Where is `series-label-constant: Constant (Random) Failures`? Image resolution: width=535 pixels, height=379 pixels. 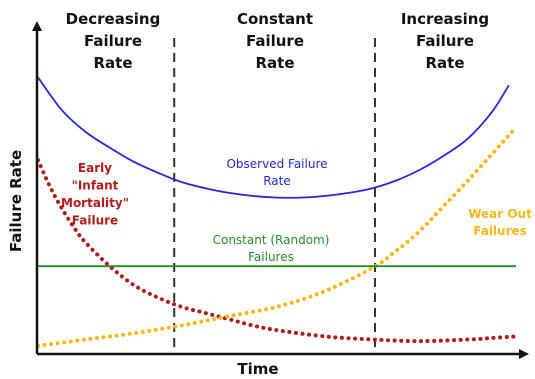
series-label-constant: Constant (Random) Failures is located at coordinates (271, 248).